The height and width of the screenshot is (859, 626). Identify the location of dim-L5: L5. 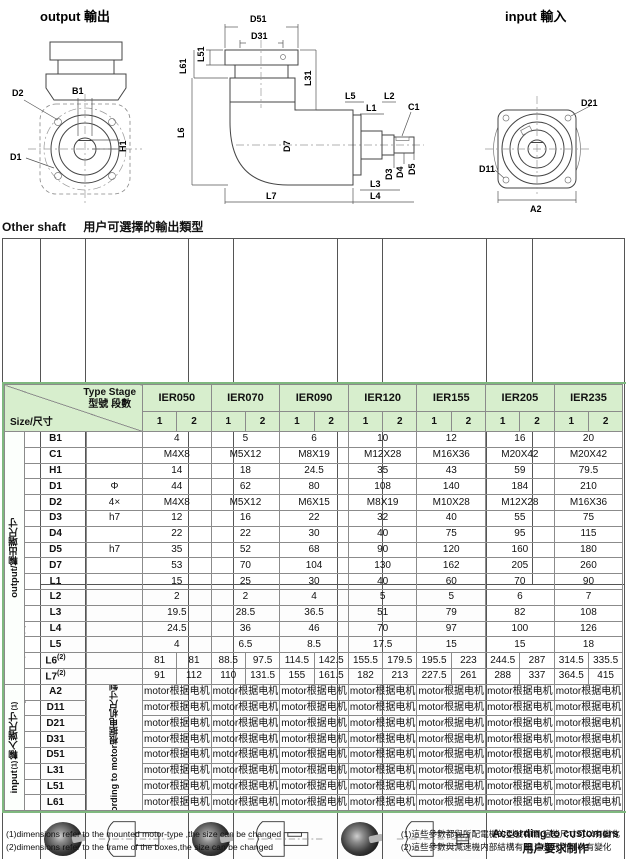
(350, 96).